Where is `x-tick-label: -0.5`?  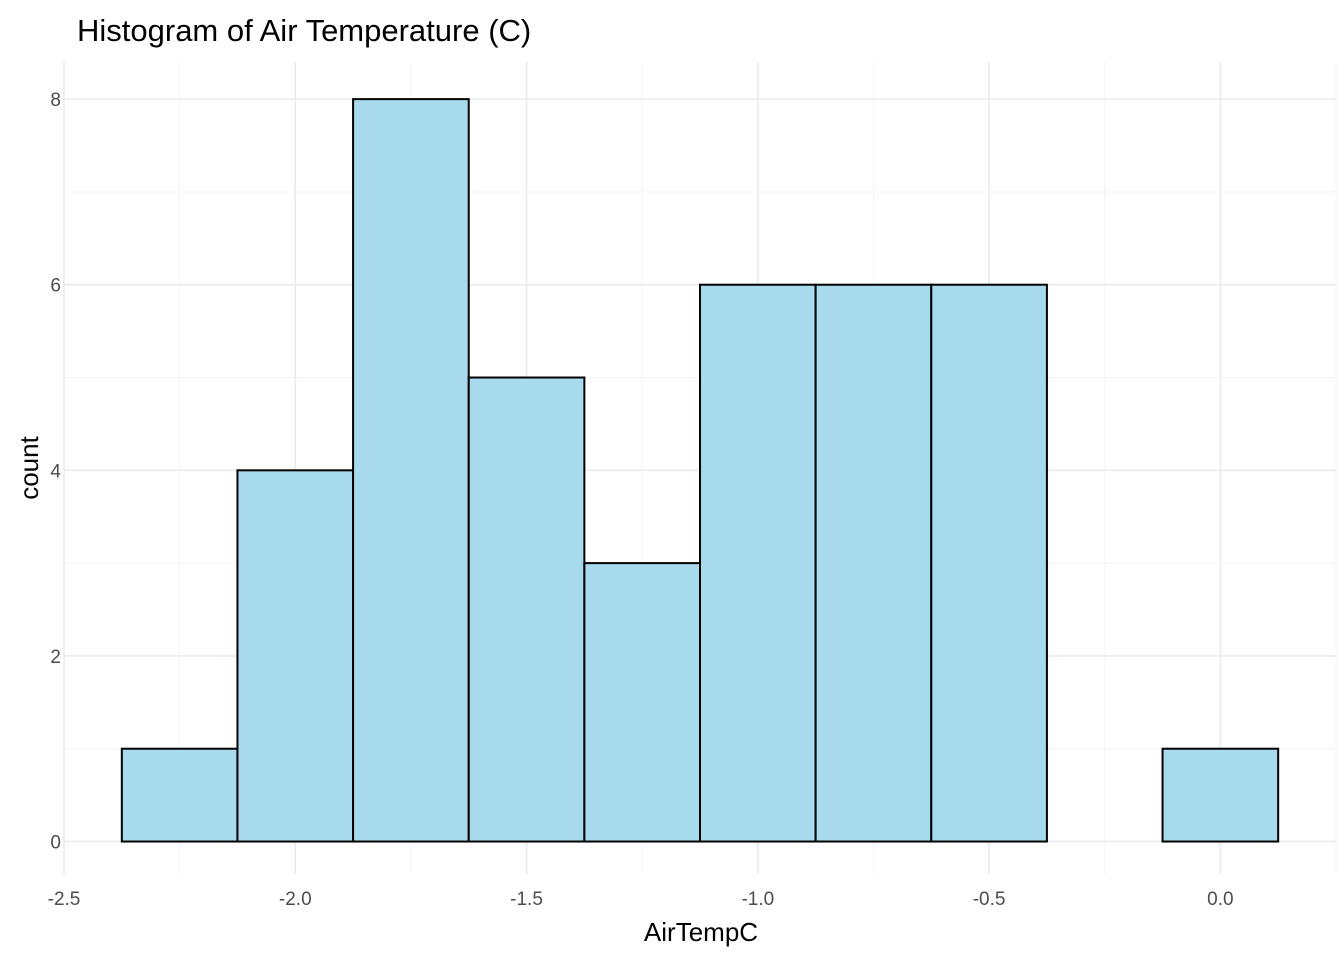 x-tick-label: -0.5 is located at coordinates (989, 899).